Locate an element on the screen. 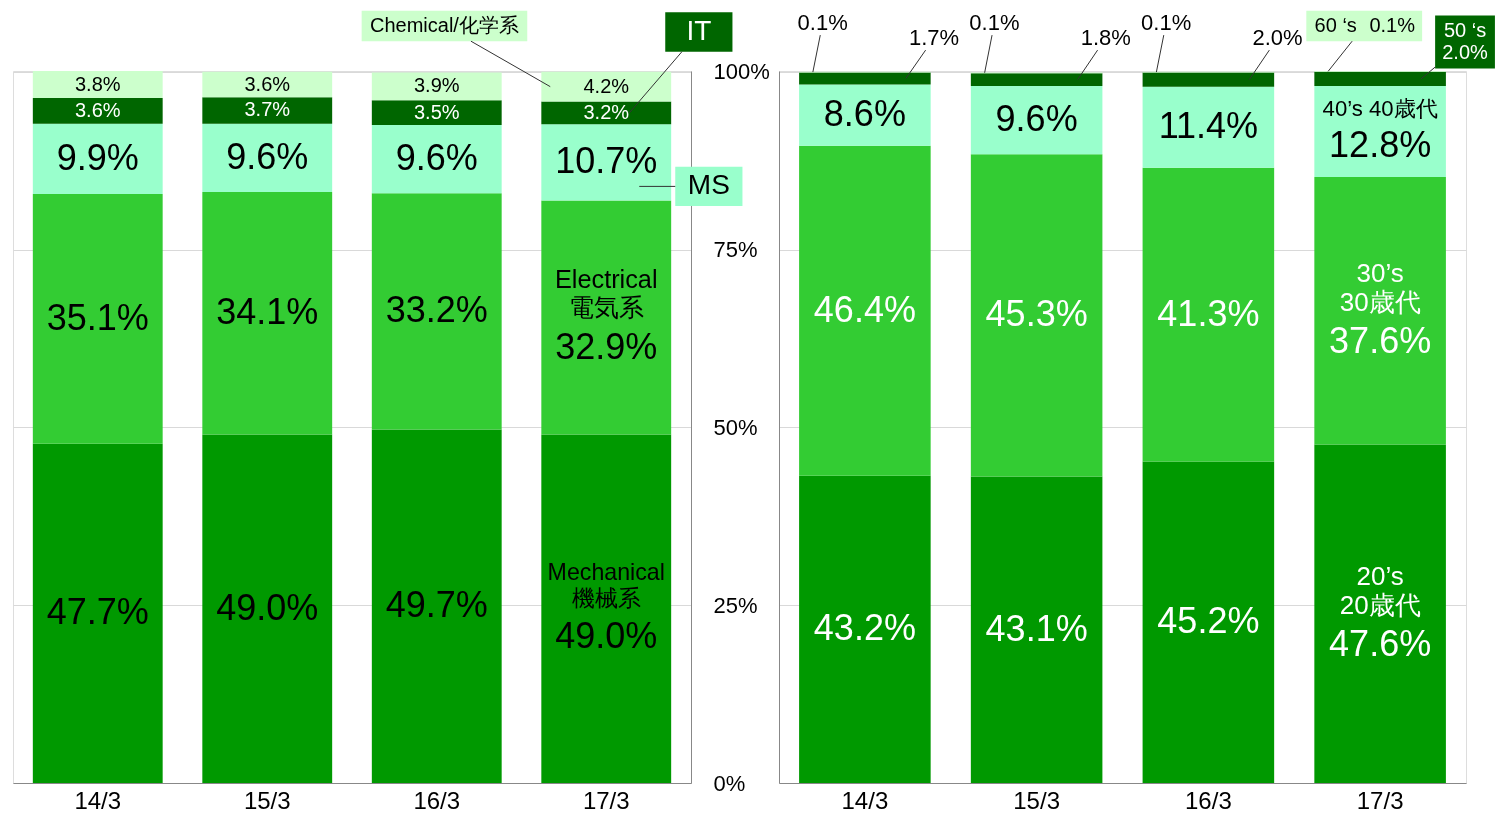  data-label: 43.2% is located at coordinates (864, 628).